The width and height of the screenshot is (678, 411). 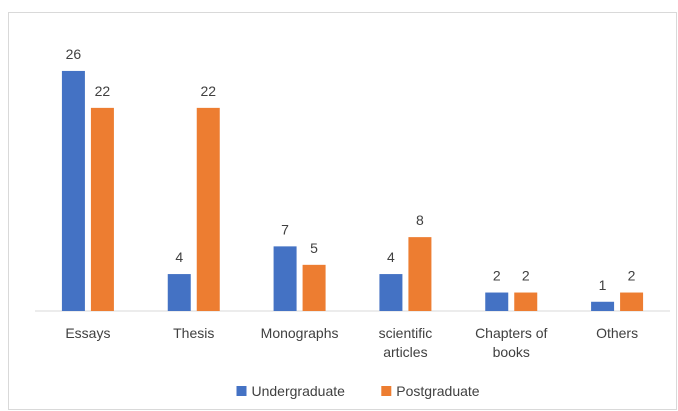 I want to click on x-tick-label-line: books, so click(x=511, y=352).